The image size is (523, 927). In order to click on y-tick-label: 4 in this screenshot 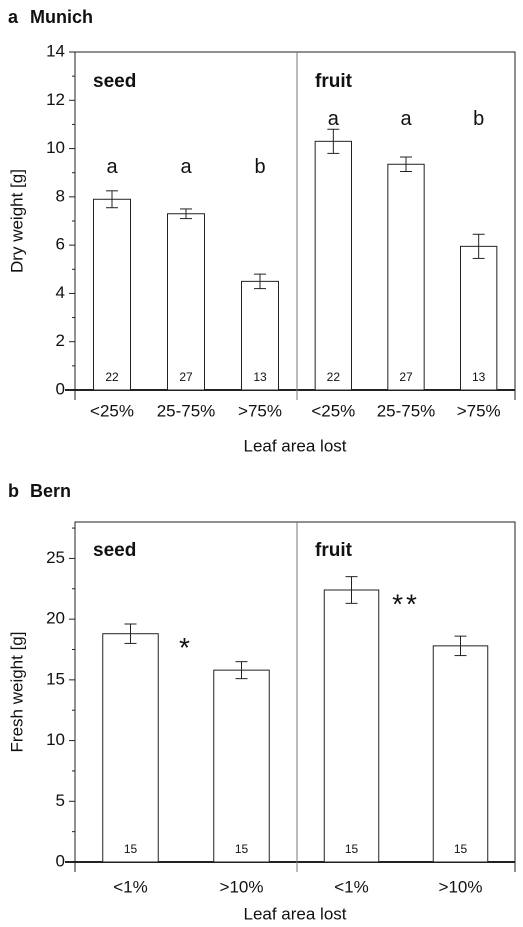, I will do `click(60, 292)`.